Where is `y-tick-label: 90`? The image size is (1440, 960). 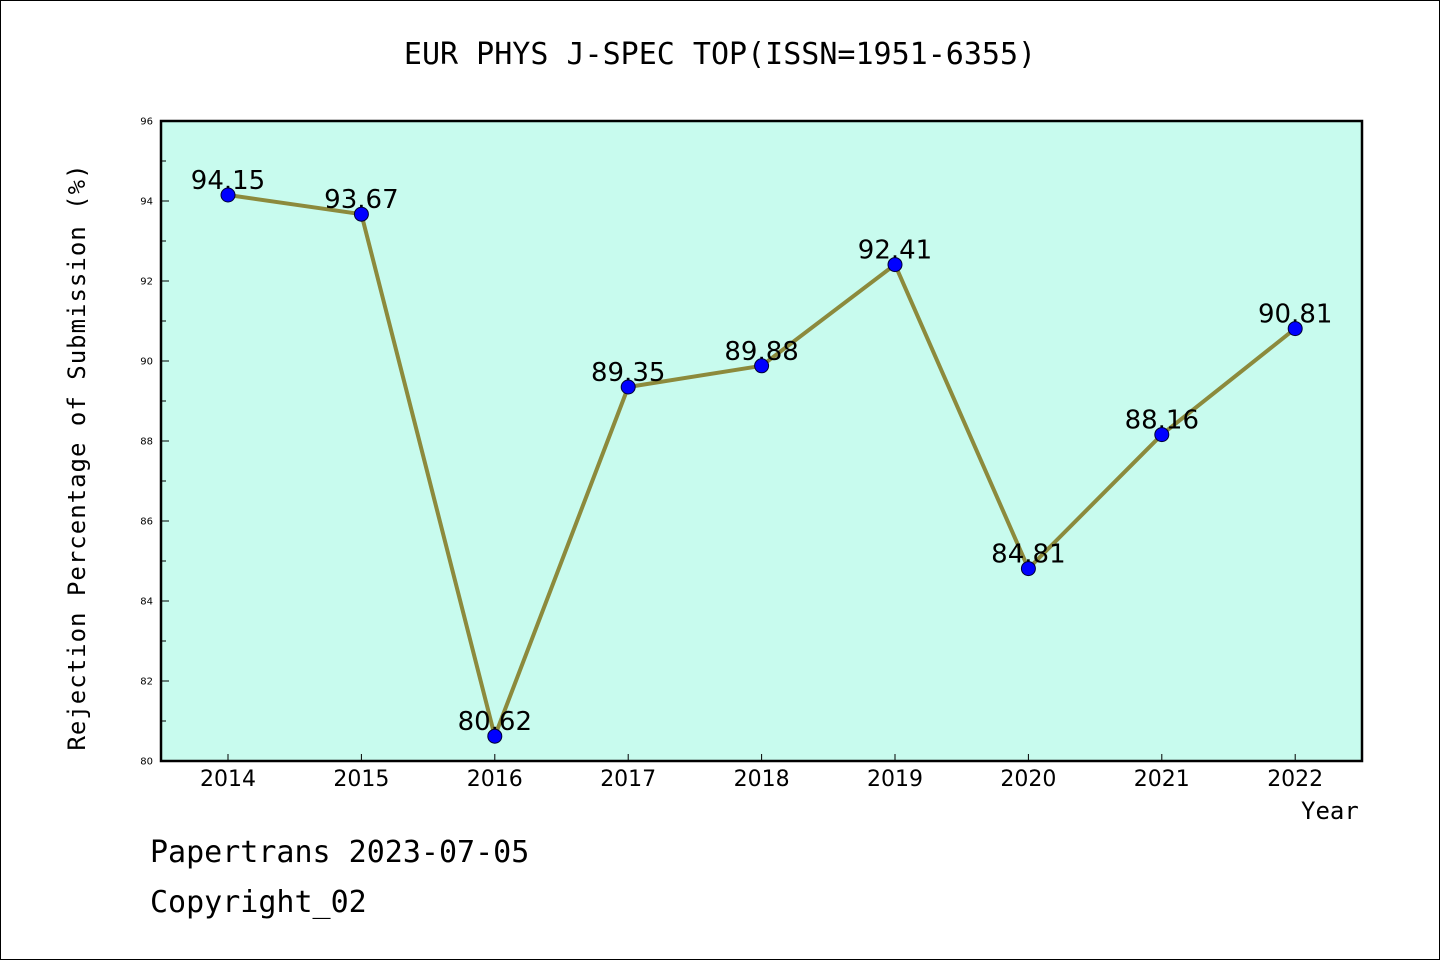
y-tick-label: 90 is located at coordinates (146, 362).